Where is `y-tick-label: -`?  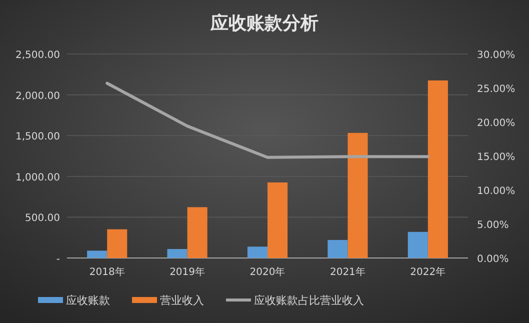
y-tick-label: - is located at coordinates (58, 259).